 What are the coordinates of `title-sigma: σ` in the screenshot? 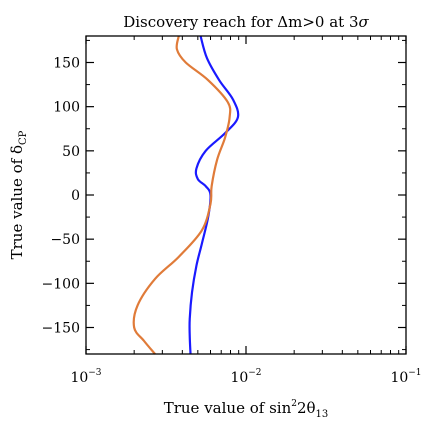 It's located at (364, 22).